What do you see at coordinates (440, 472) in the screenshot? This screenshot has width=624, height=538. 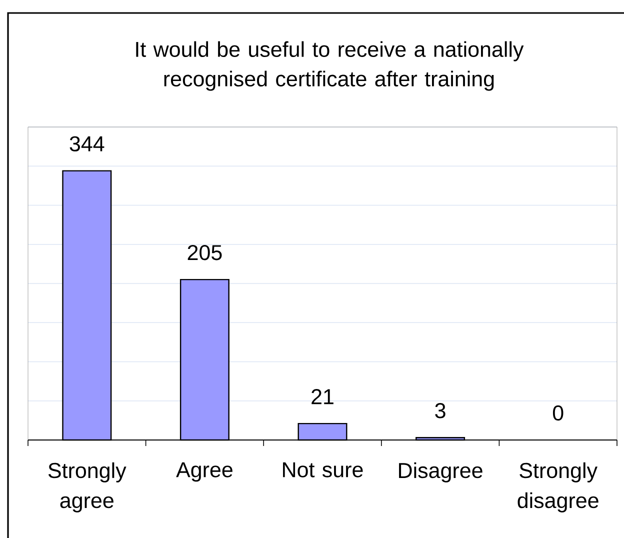 I see `x-tick-label: Disagree` at bounding box center [440, 472].